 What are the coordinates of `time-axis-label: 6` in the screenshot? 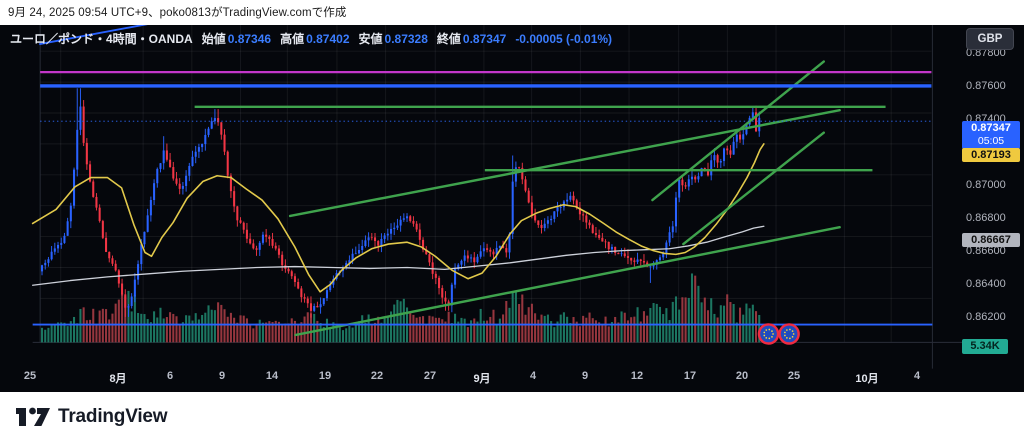 It's located at (170, 376).